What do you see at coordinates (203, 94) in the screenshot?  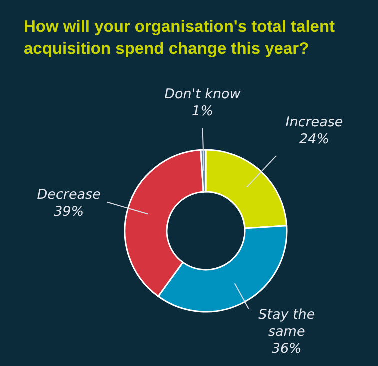 I see `slice-label: Don't know` at bounding box center [203, 94].